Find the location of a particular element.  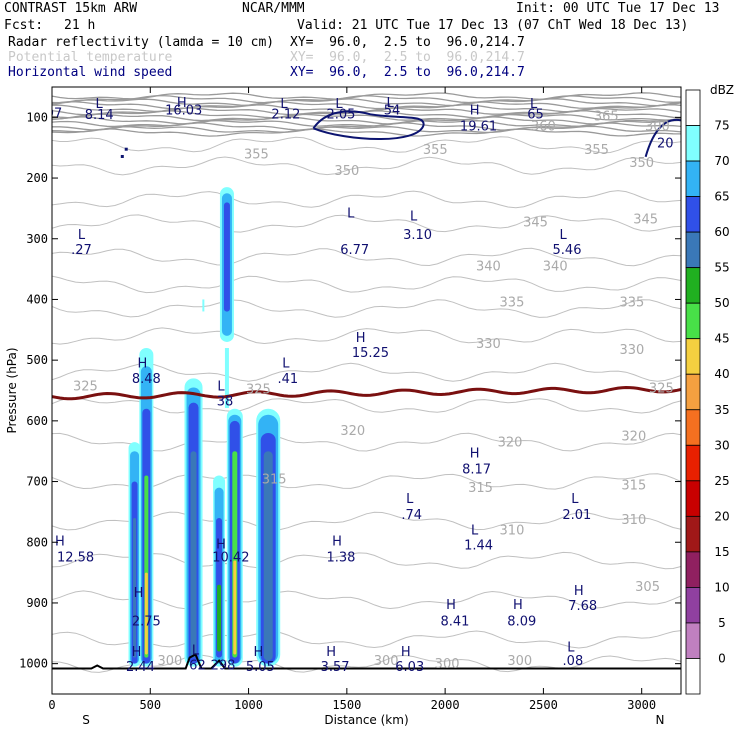

x-tick-label: 1000 is located at coordinates (248, 705).